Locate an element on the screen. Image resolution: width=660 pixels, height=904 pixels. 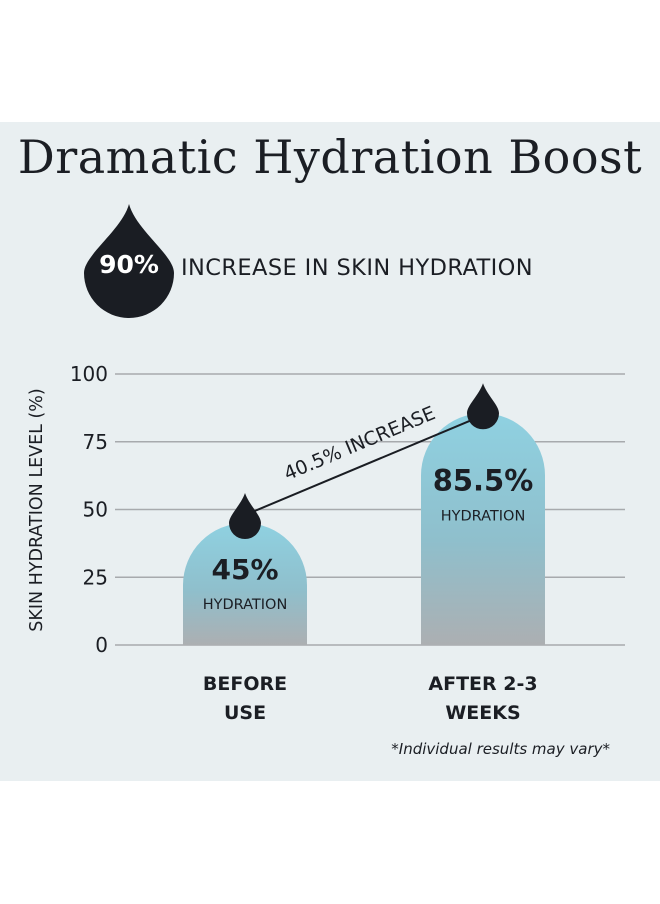
page-title: Dramatic Hydration Boost is located at coordinates (330, 157).